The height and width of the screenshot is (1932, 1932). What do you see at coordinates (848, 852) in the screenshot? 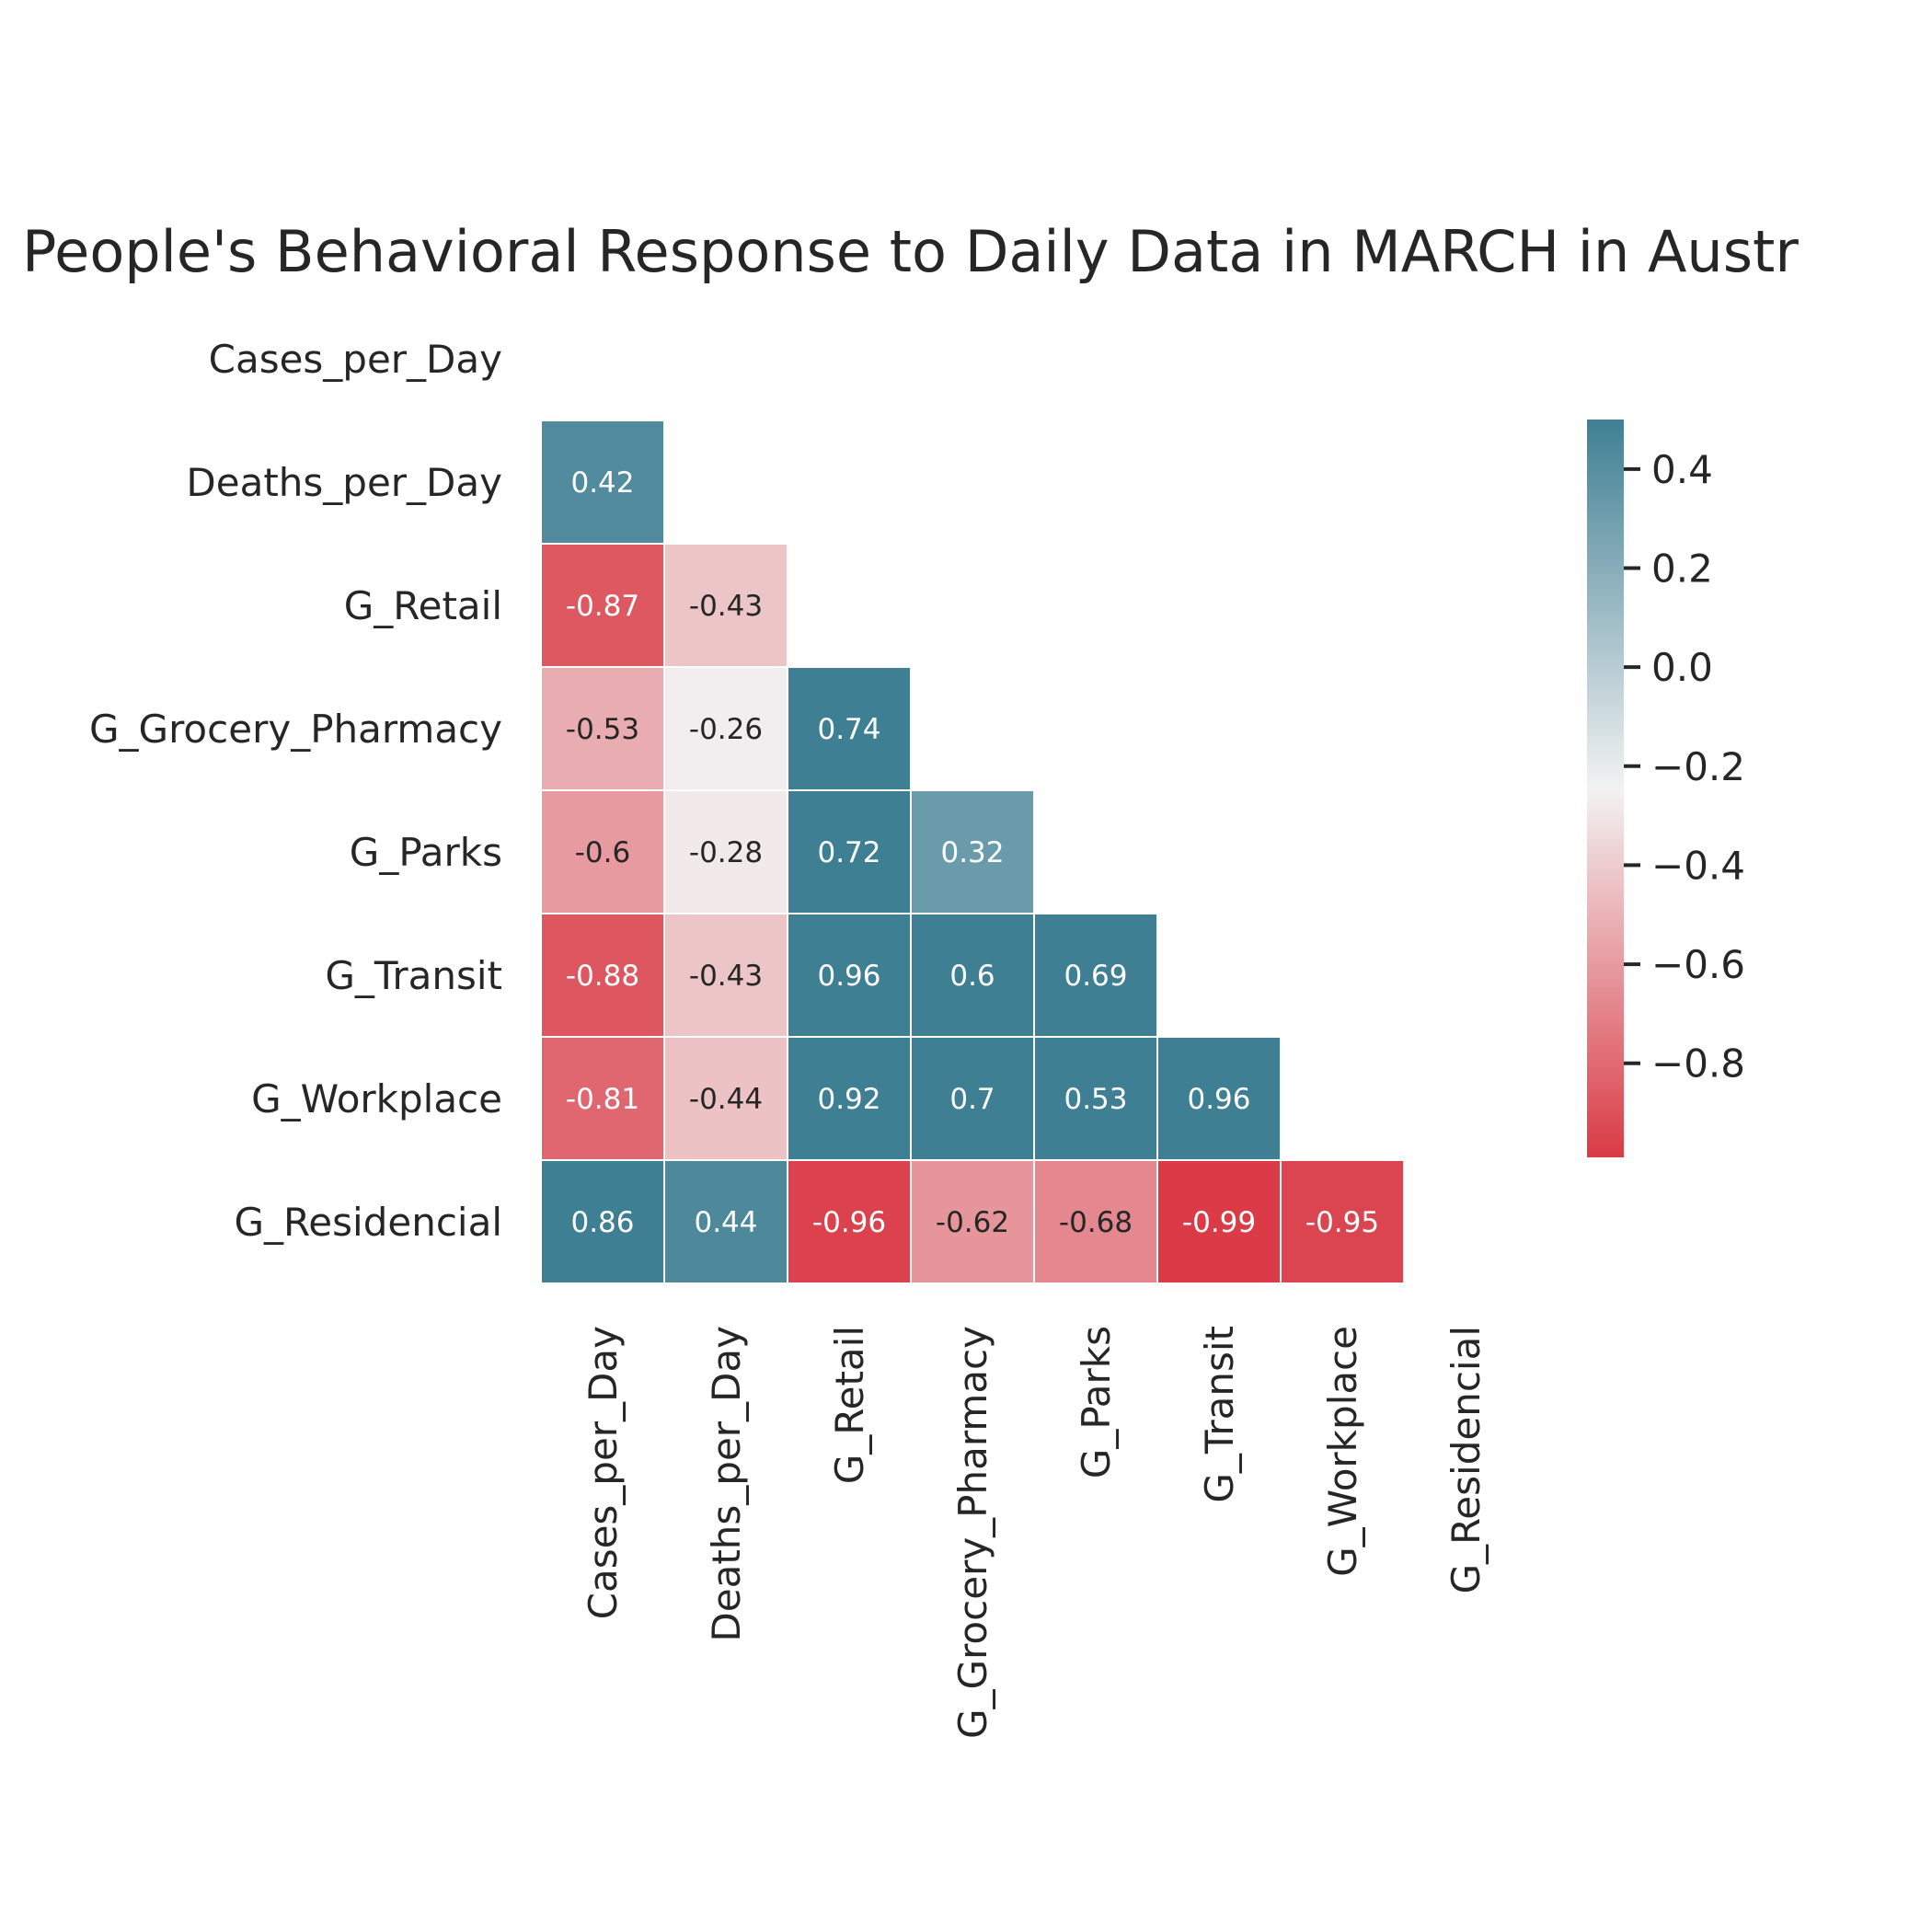
I see `cell-value-label: 0.72` at bounding box center [848, 852].